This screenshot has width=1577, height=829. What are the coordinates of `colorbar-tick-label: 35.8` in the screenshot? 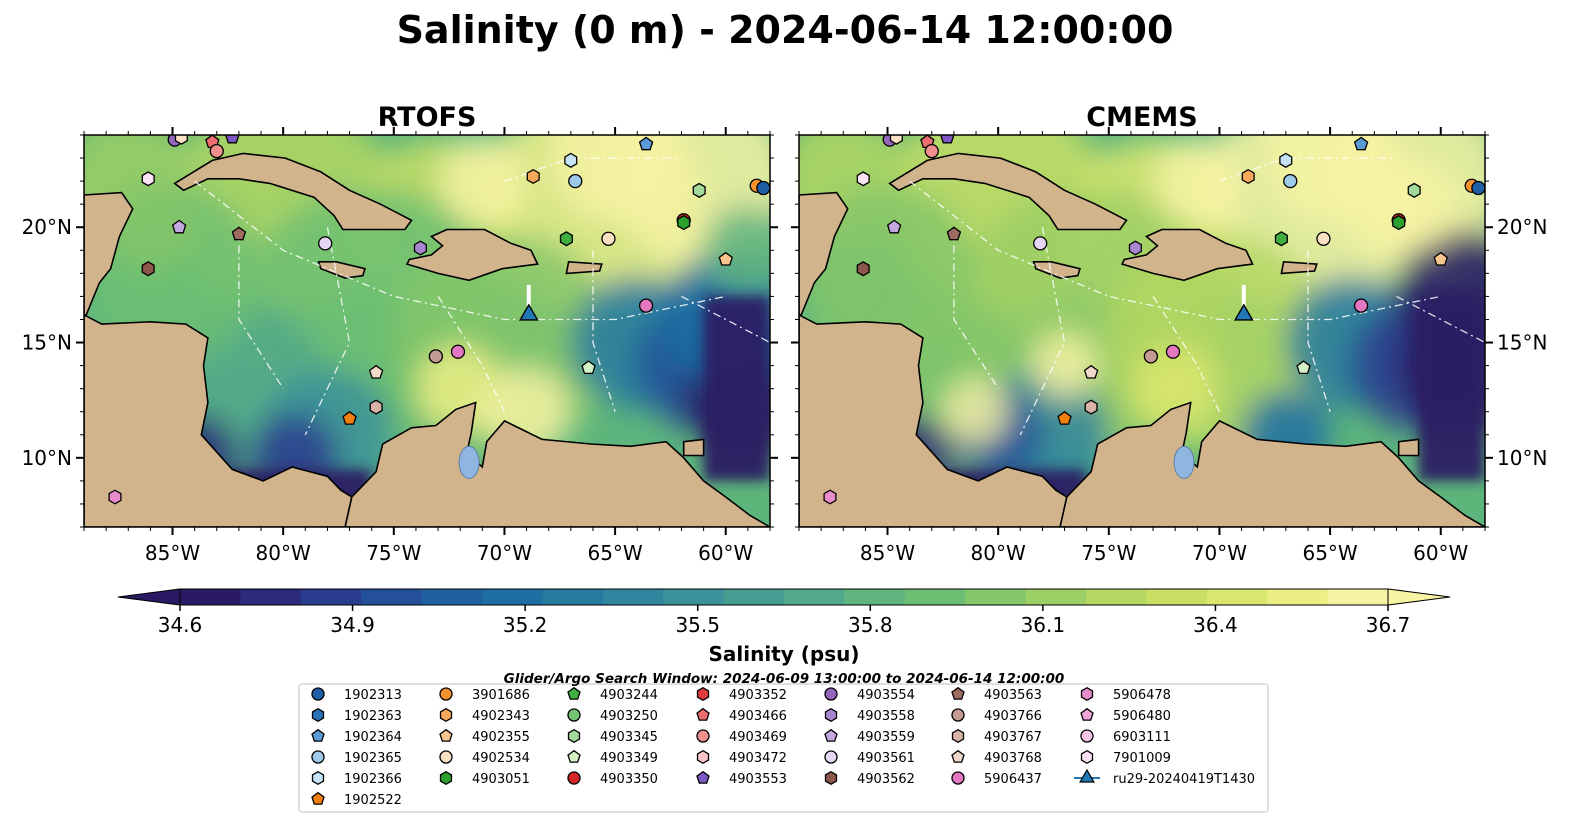 It's located at (870, 625).